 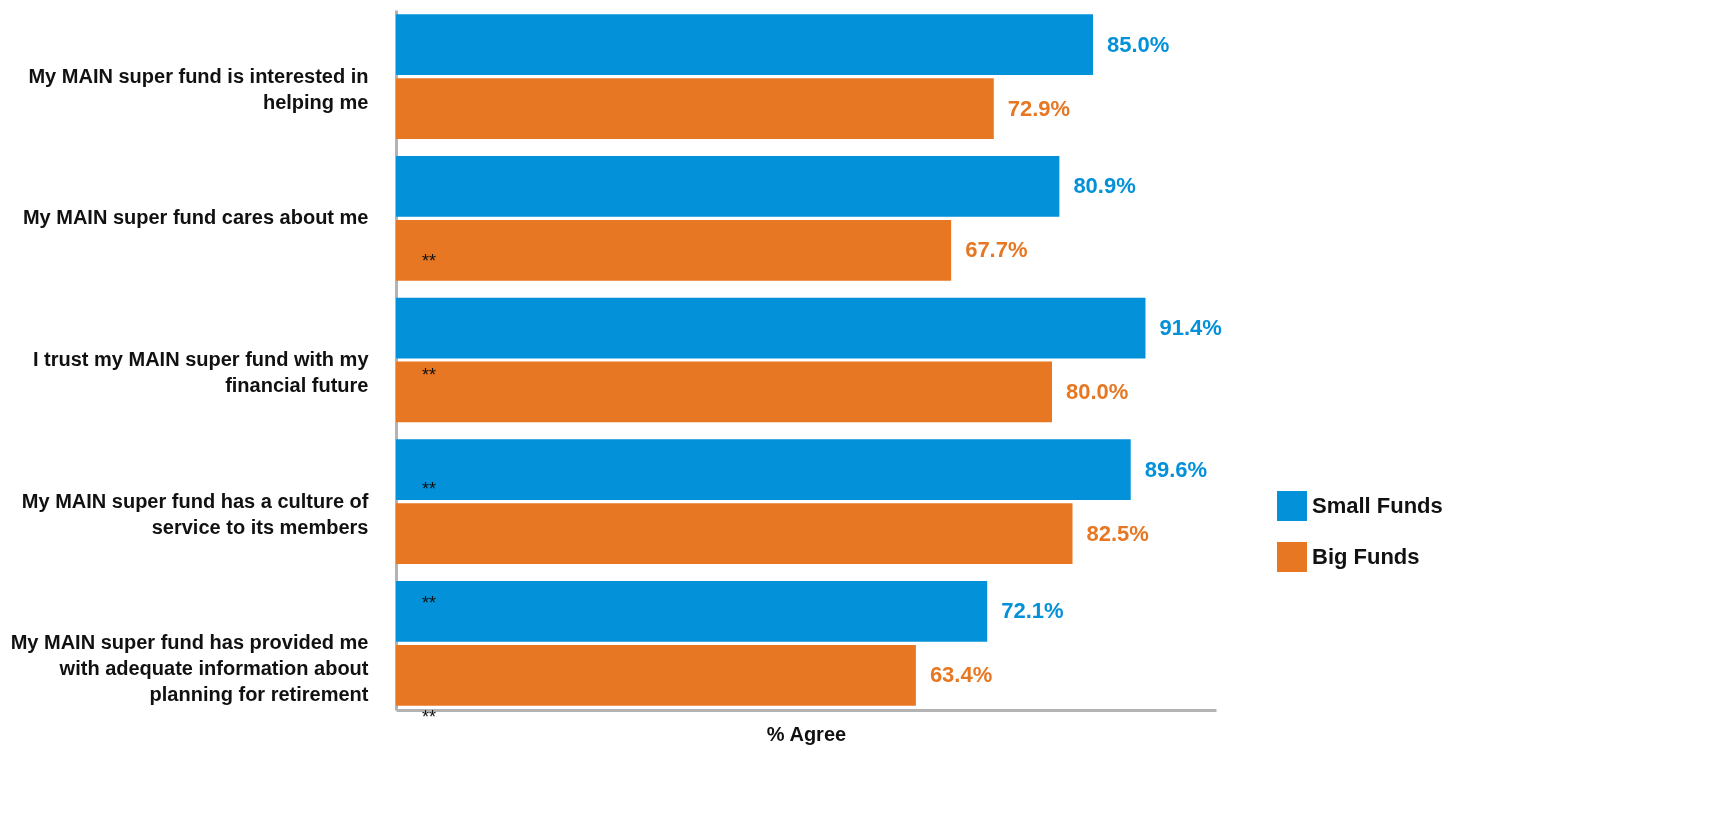 I want to click on y-tick-label: I trust my MAIN super fund with my financial future, so click(x=201, y=372).